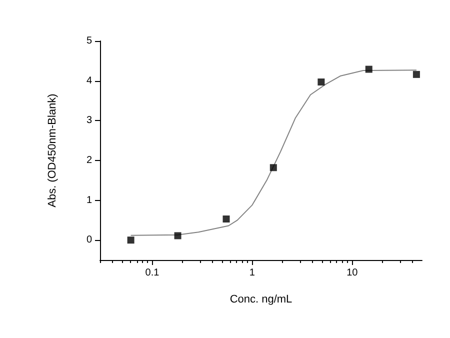 This screenshot has height=338, width=450. What do you see at coordinates (261, 300) in the screenshot?
I see `x-axis-title: Conc. ng/mL` at bounding box center [261, 300].